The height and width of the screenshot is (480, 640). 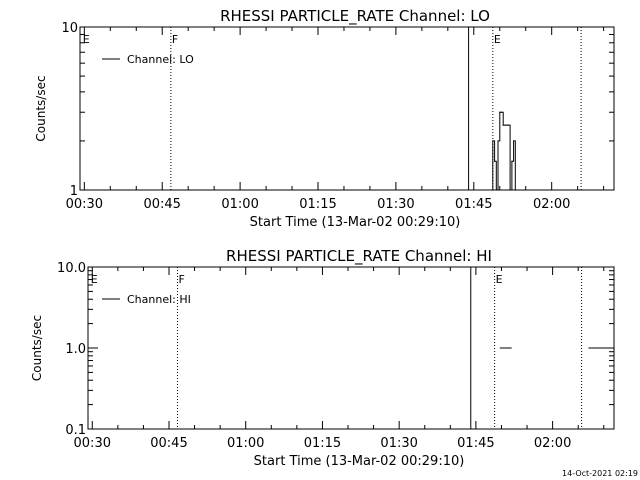 What do you see at coordinates (504, 151) in the screenshot?
I see `series-line` at bounding box center [504, 151].